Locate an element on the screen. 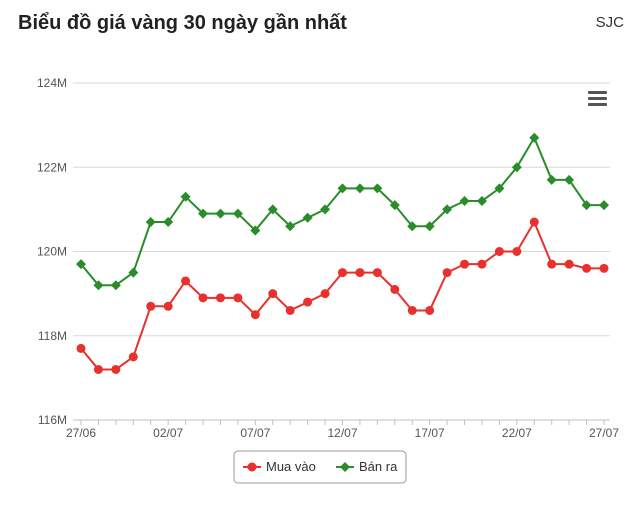 The width and height of the screenshot is (640, 513). chart-header: Biểu đồ giá vàng 30 ngày gần nhất SJC is located at coordinates (320, 25).